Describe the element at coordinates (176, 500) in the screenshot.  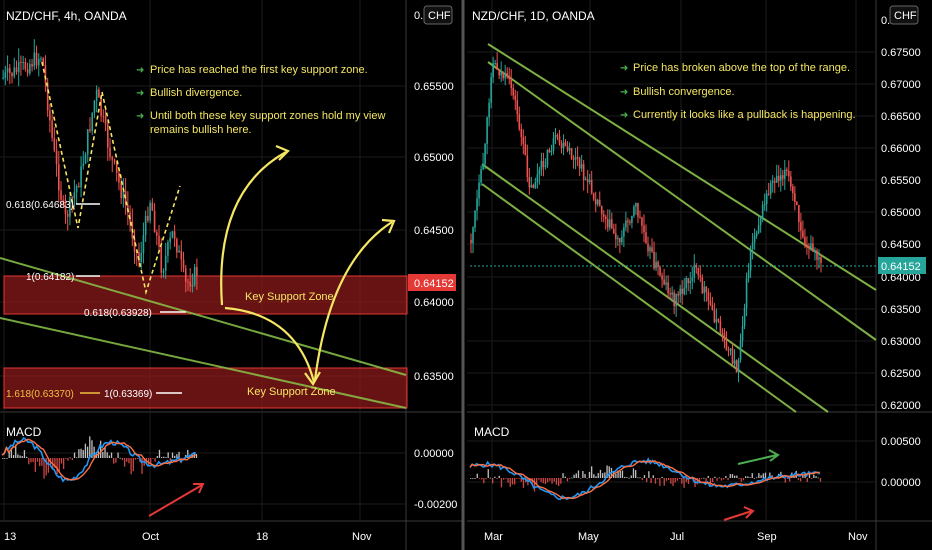
I see `left-divergence-arrow` at that location.